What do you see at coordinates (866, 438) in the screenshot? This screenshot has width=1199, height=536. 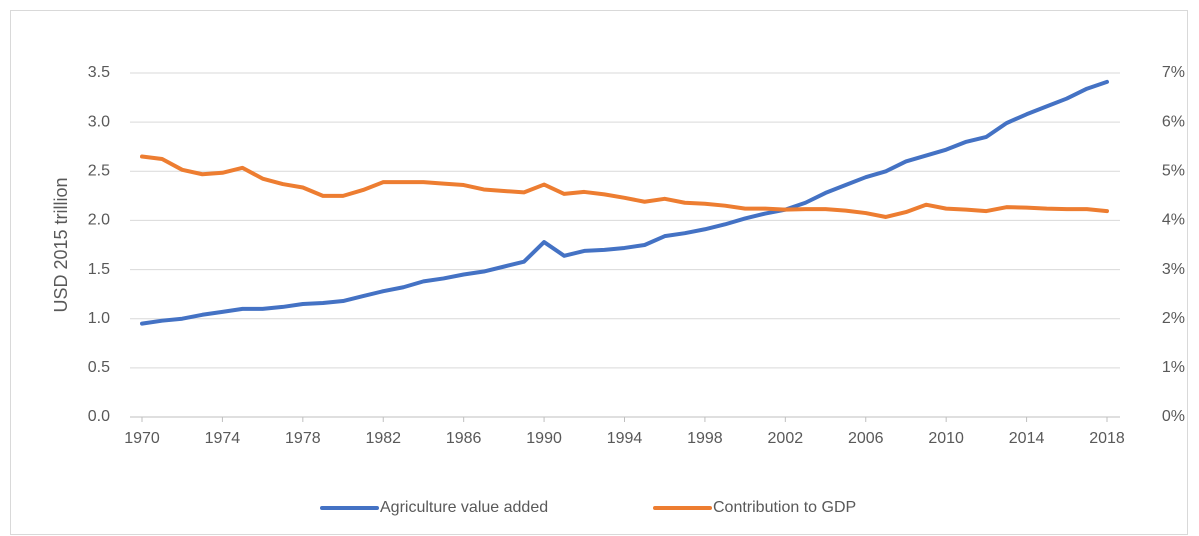 I see `x-tick-label: 2006` at bounding box center [866, 438].